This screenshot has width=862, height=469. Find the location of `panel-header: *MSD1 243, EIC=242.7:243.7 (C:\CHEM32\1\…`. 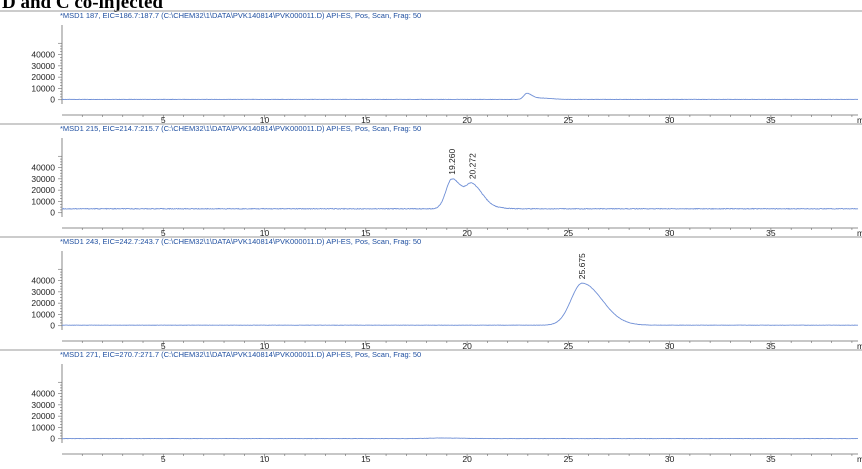

panel-header: *MSD1 243, EIC=242.7:243.7 (C:\CHEM32\1\… is located at coordinates (240, 241).